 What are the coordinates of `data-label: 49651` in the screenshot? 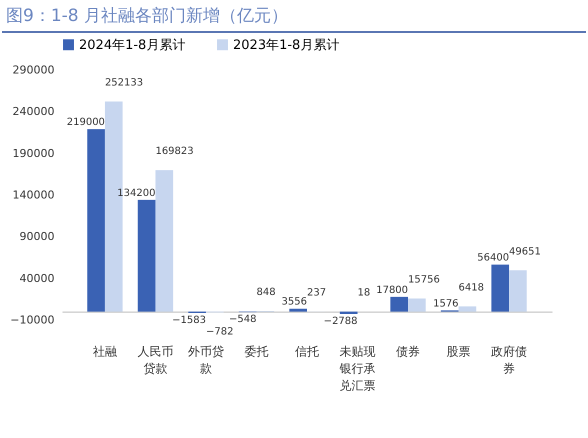 It's located at (525, 252).